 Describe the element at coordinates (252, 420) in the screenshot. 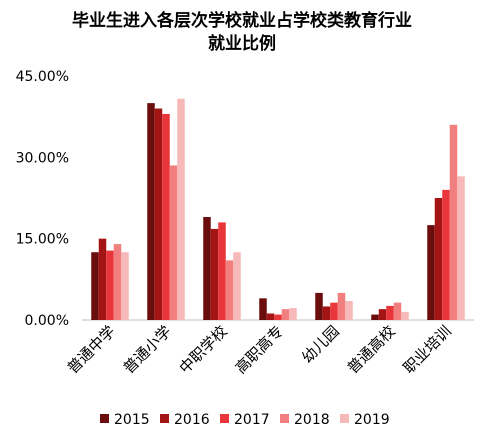

I see `legend-label: 2017` at that location.